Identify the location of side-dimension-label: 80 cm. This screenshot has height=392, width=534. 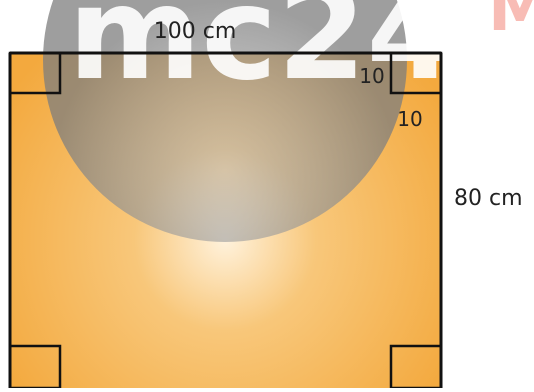
(488, 198).